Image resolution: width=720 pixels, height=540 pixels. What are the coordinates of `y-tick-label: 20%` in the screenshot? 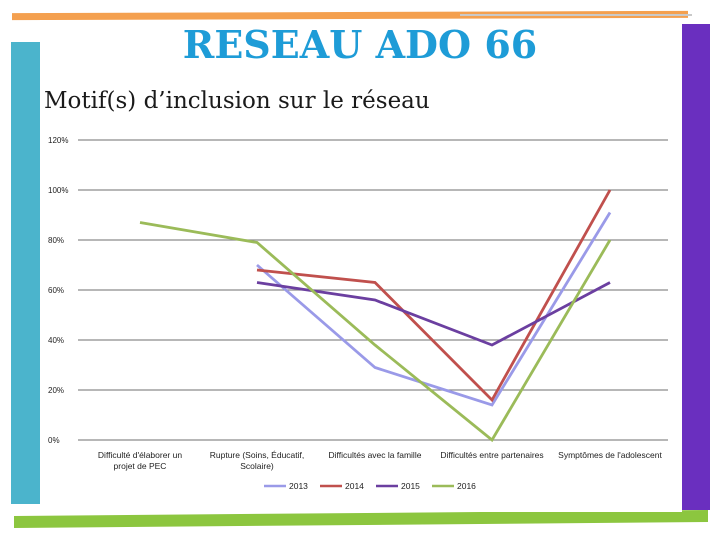 It's located at (56, 390).